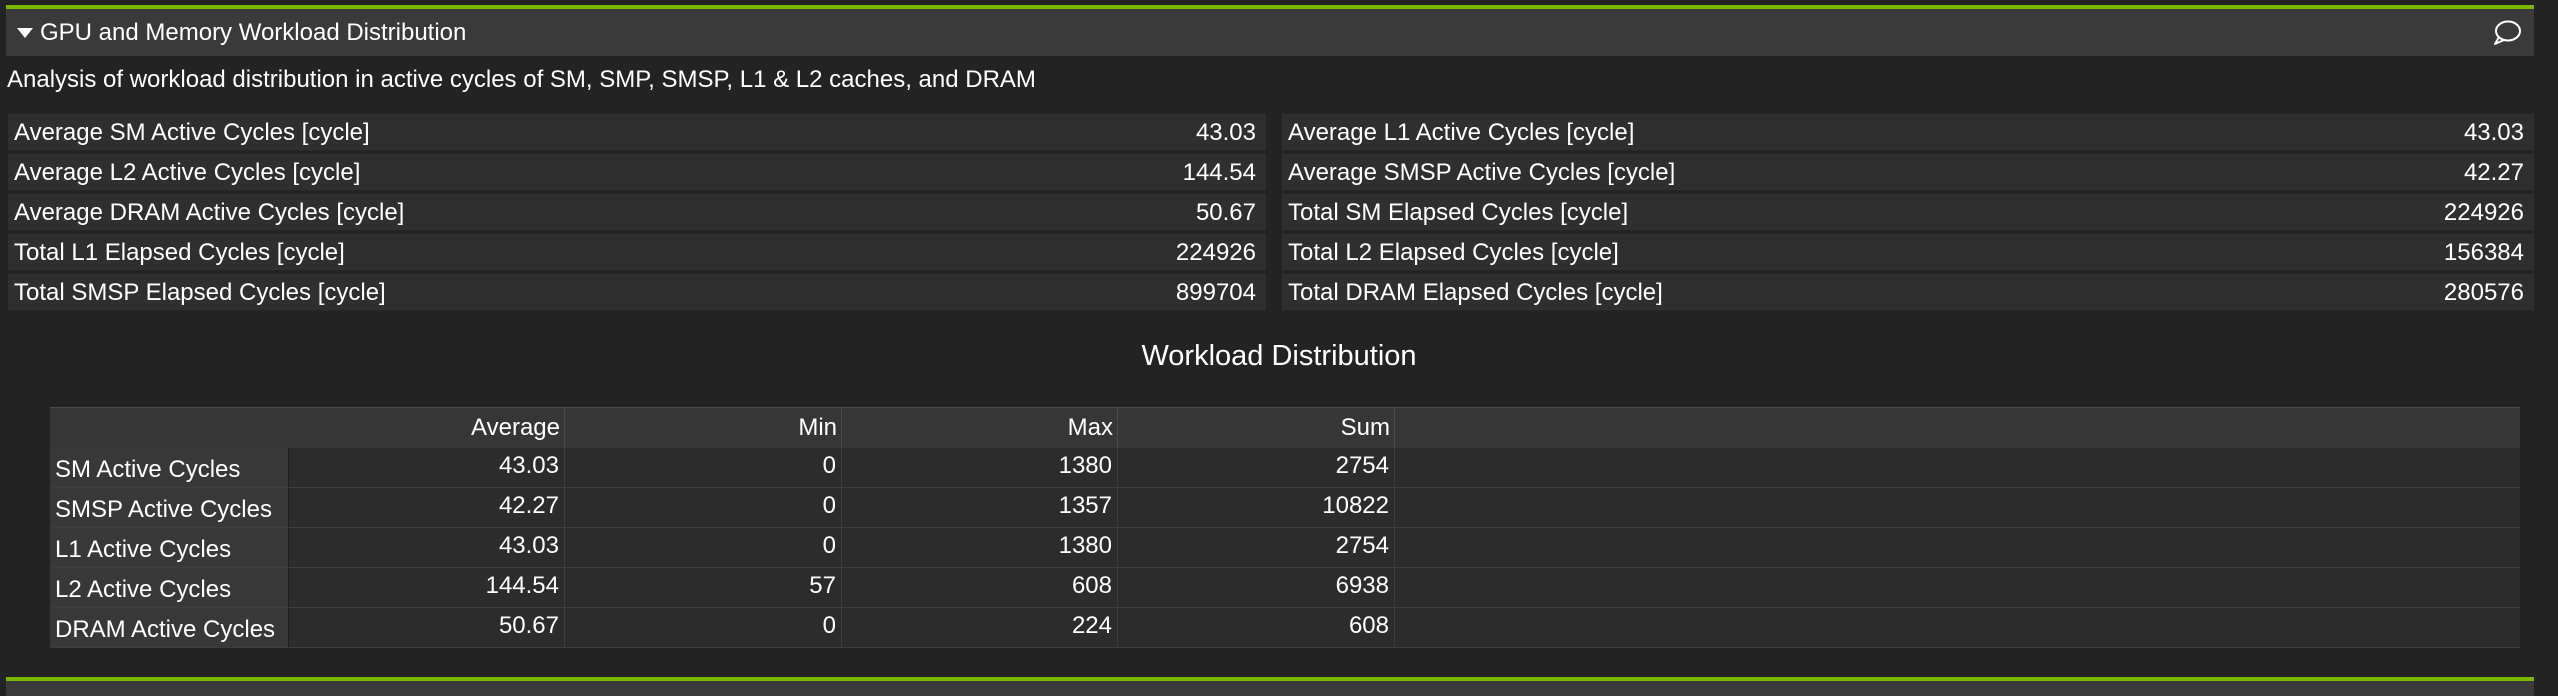 The width and height of the screenshot is (2558, 696). Describe the element at coordinates (307, 428) in the screenshot. I see `column-header-average: Average` at that location.